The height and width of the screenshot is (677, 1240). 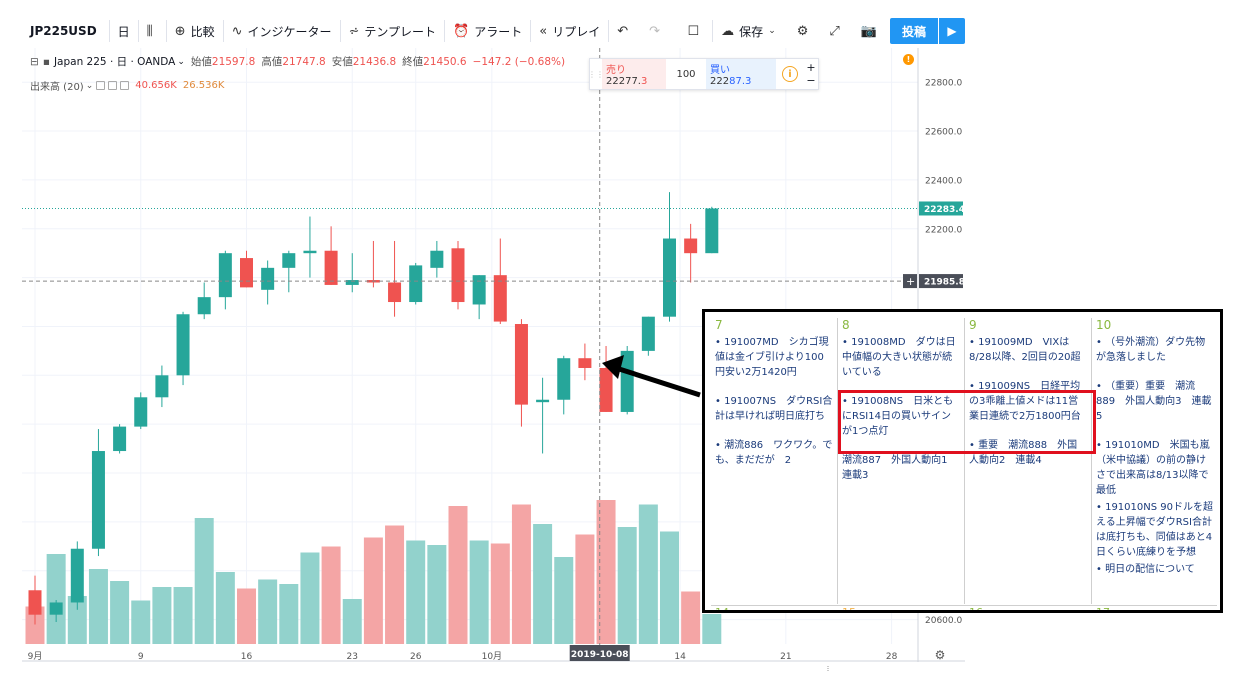 What do you see at coordinates (596, 74) in the screenshot?
I see `drag-handle-icon: ⋮⋮` at bounding box center [596, 74].